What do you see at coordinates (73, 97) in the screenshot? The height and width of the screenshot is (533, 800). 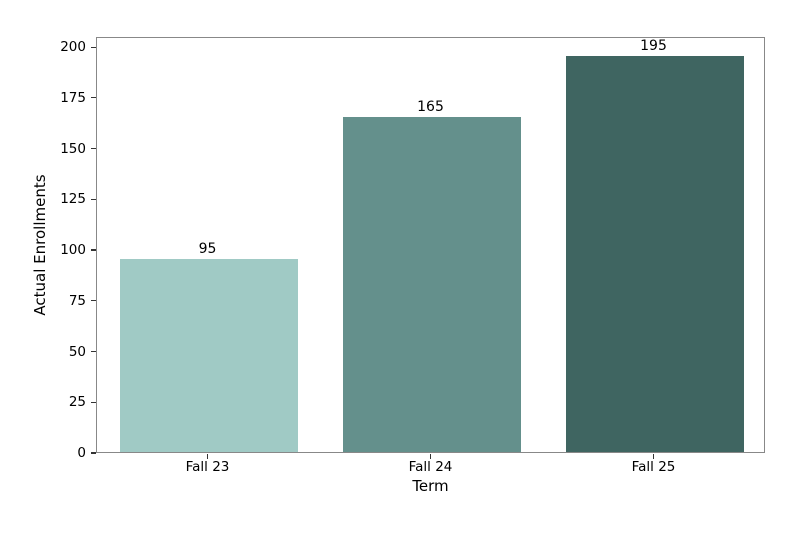 I see `y-tick-label: 175` at bounding box center [73, 97].